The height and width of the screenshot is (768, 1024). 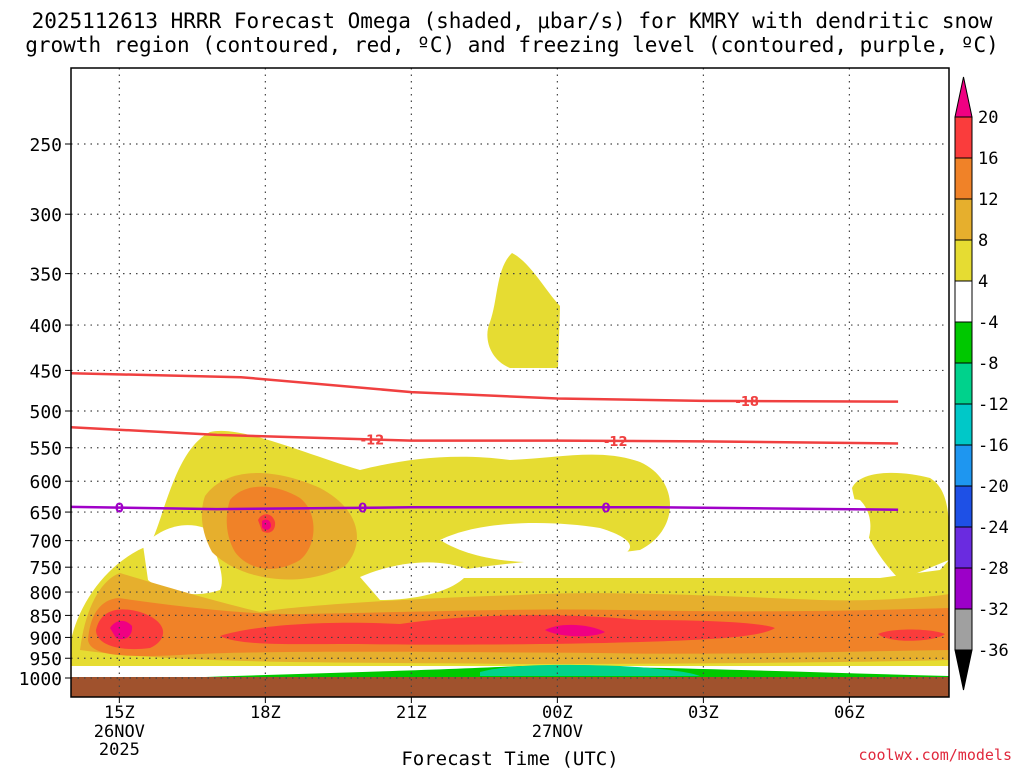 I want to click on x-tick-date-15Z: 26NOV, so click(x=119, y=732).